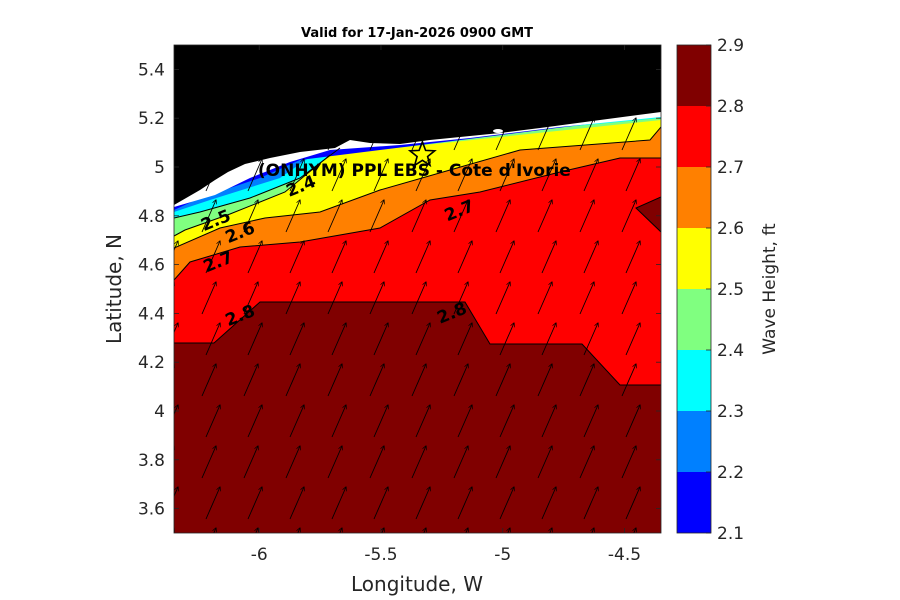  What do you see at coordinates (151, 266) in the screenshot?
I see `y-tick-label: 4.6` at bounding box center [151, 266].